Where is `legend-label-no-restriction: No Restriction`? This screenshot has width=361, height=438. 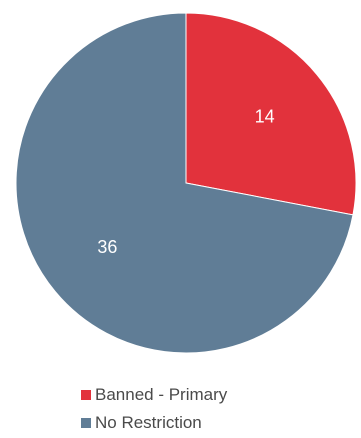 legend-label-no-restriction: No Restriction is located at coordinates (148, 422).